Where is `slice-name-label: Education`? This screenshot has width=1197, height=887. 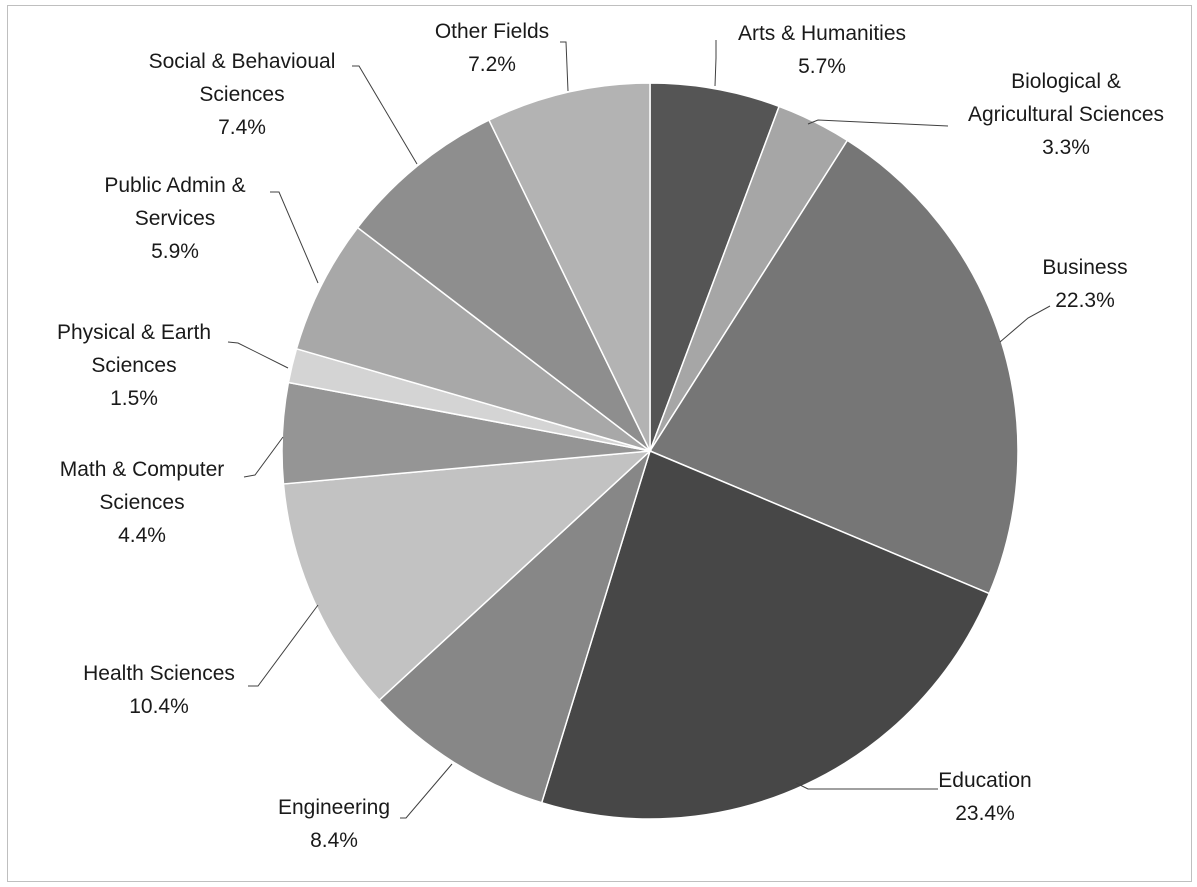 slice-name-label: Education is located at coordinates (984, 780).